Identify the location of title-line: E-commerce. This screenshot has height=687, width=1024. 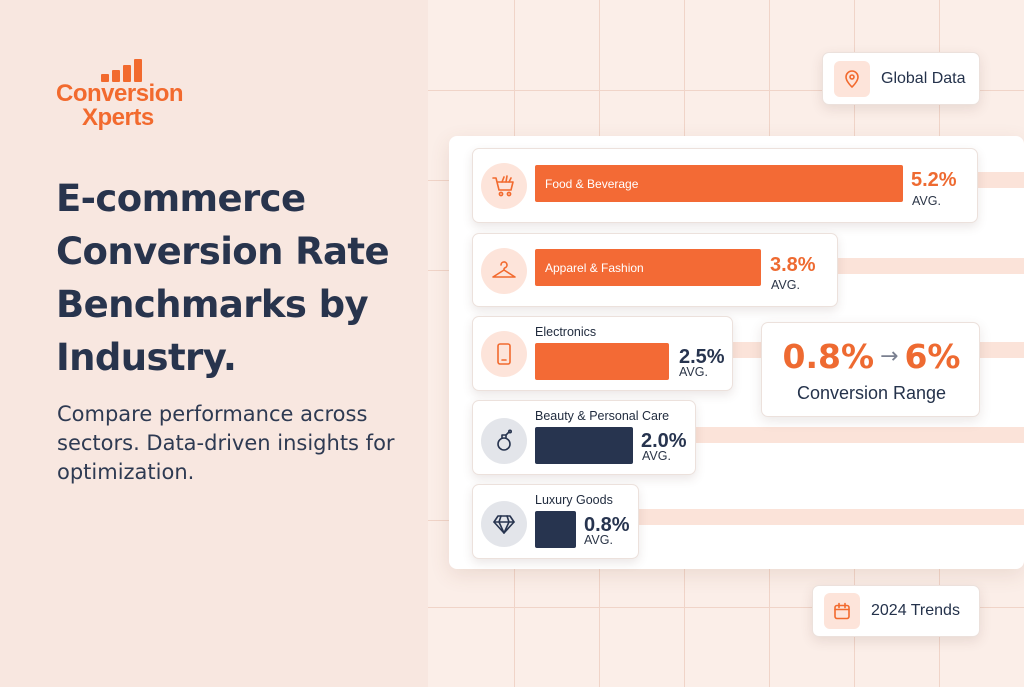
(181, 198).